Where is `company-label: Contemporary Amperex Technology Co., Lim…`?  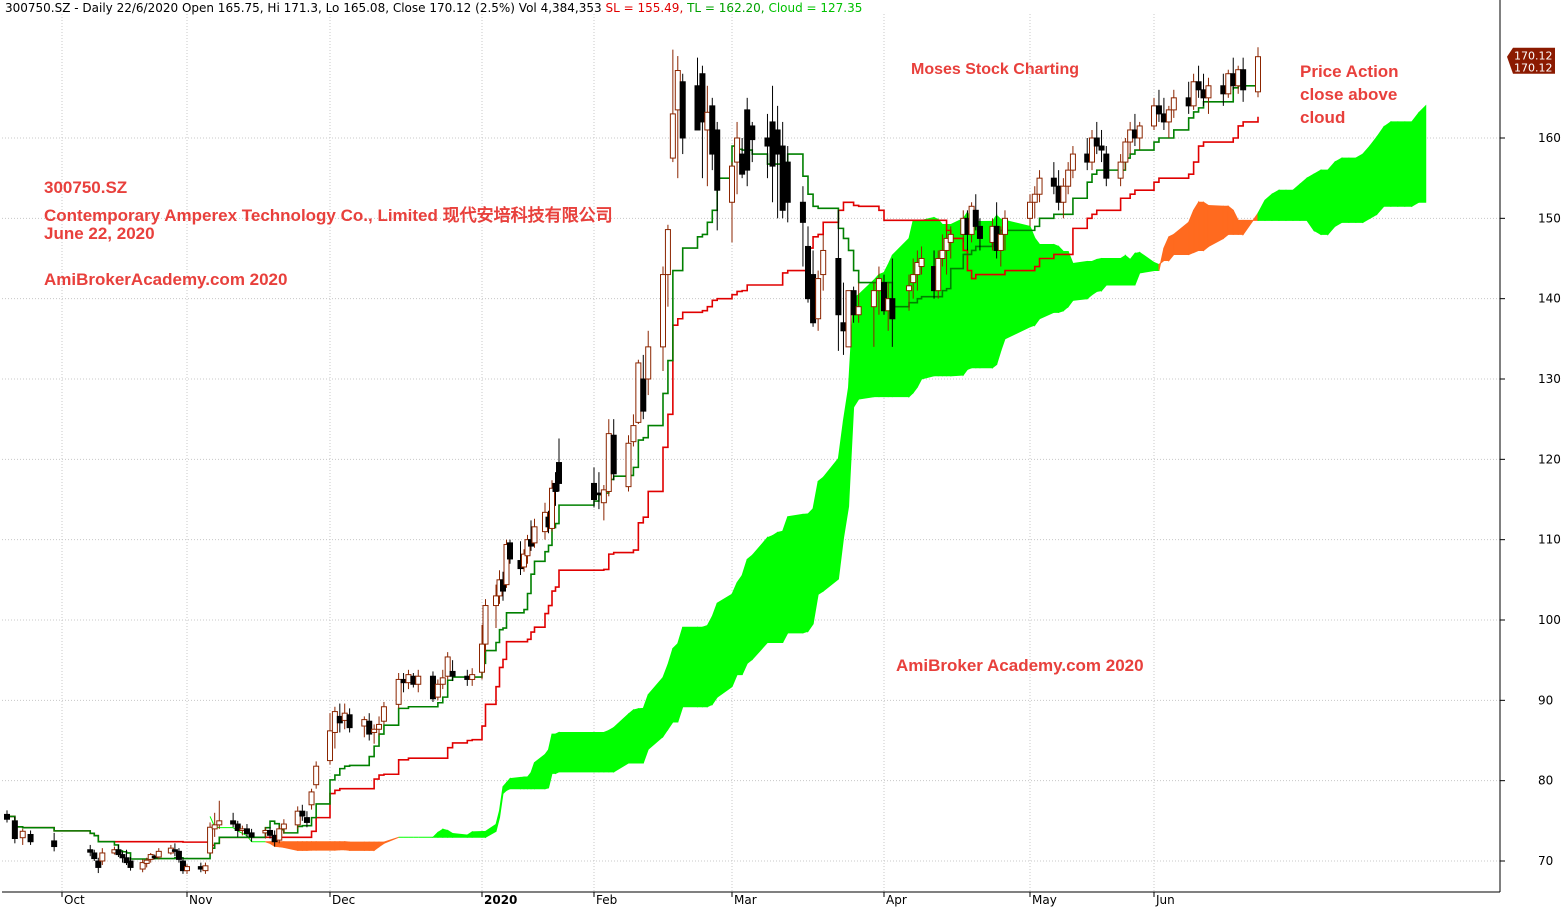 company-label: Contemporary Amperex Technology Co., Lim… is located at coordinates (328, 215).